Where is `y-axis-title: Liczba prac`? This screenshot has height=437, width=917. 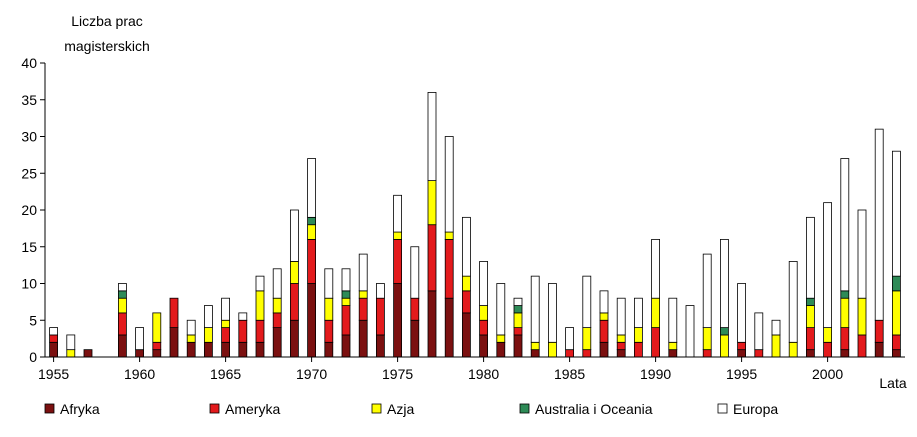
y-axis-title: Liczba prac is located at coordinates (107, 21).